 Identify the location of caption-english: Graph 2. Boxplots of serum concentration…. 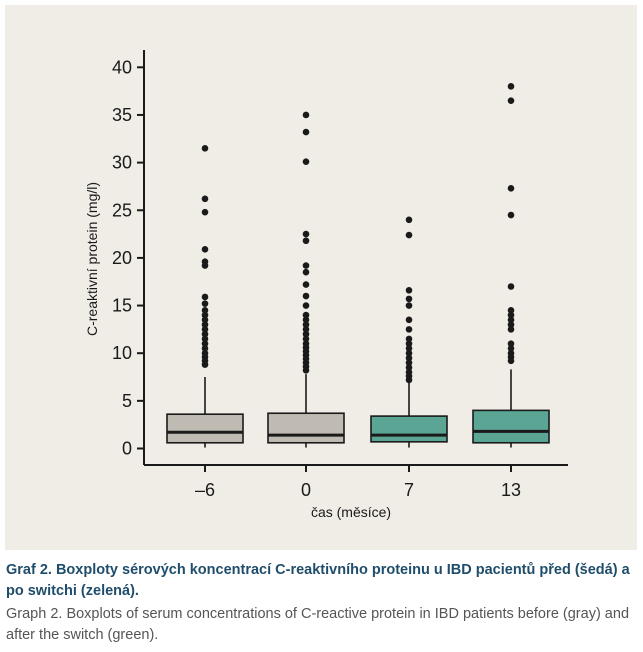
(318, 624).